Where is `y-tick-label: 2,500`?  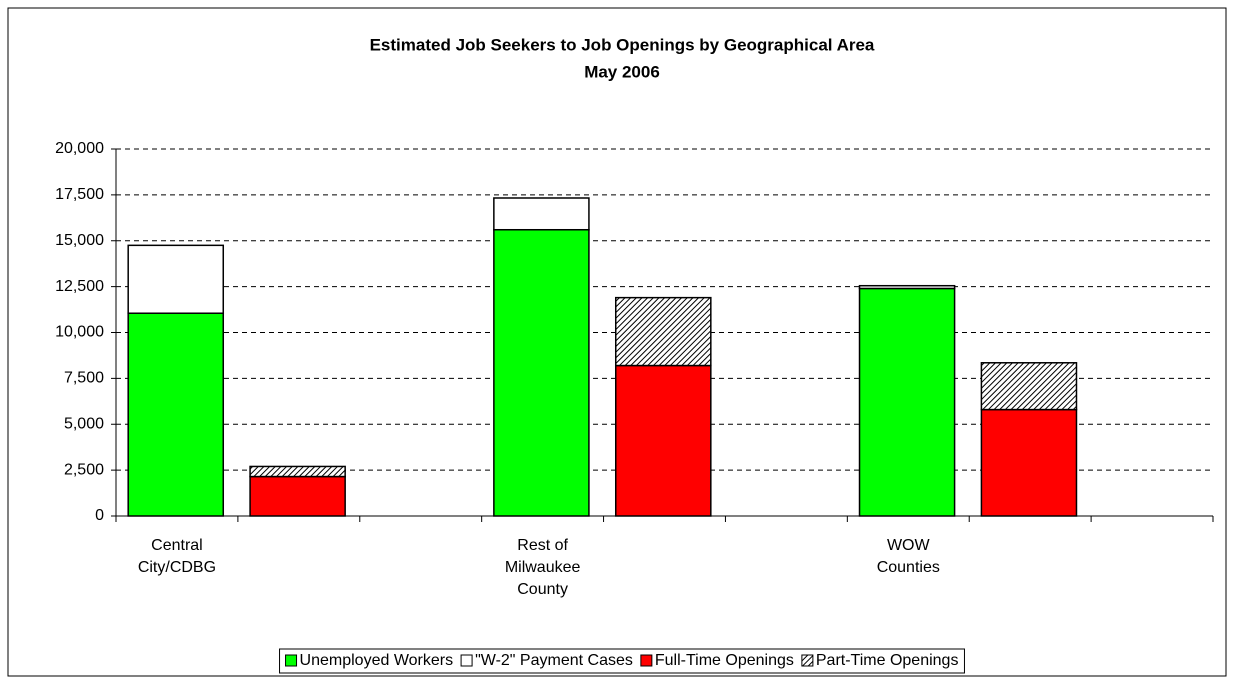
y-tick-label: 2,500 is located at coordinates (84, 469).